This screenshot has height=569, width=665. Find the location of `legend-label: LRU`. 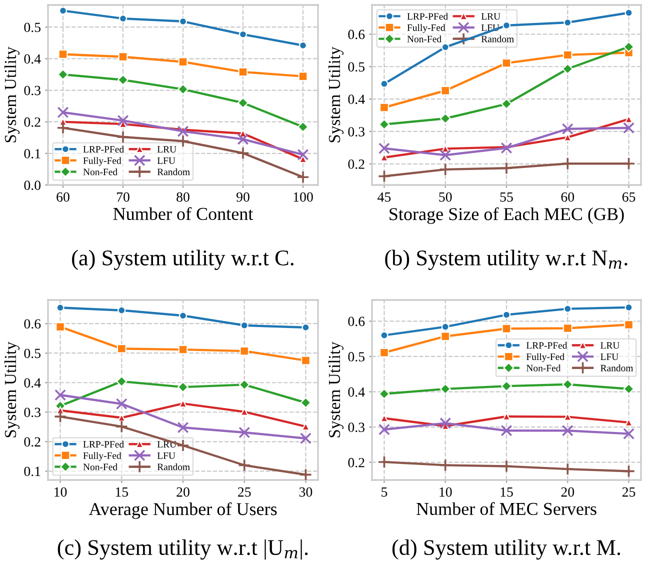

legend-label: LRU is located at coordinates (166, 149).